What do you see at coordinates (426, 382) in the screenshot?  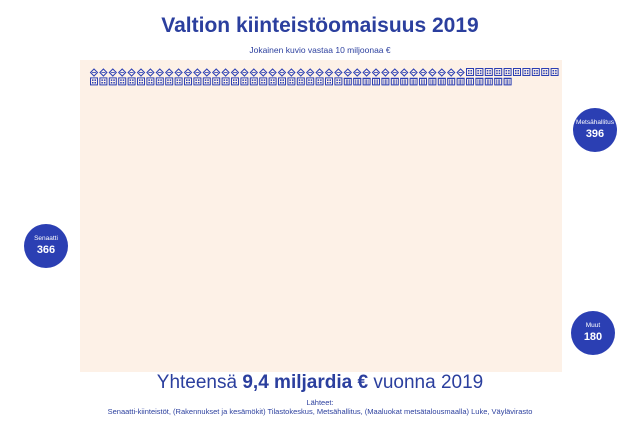 I see `total-suffix: vuonna 2019` at bounding box center [426, 382].